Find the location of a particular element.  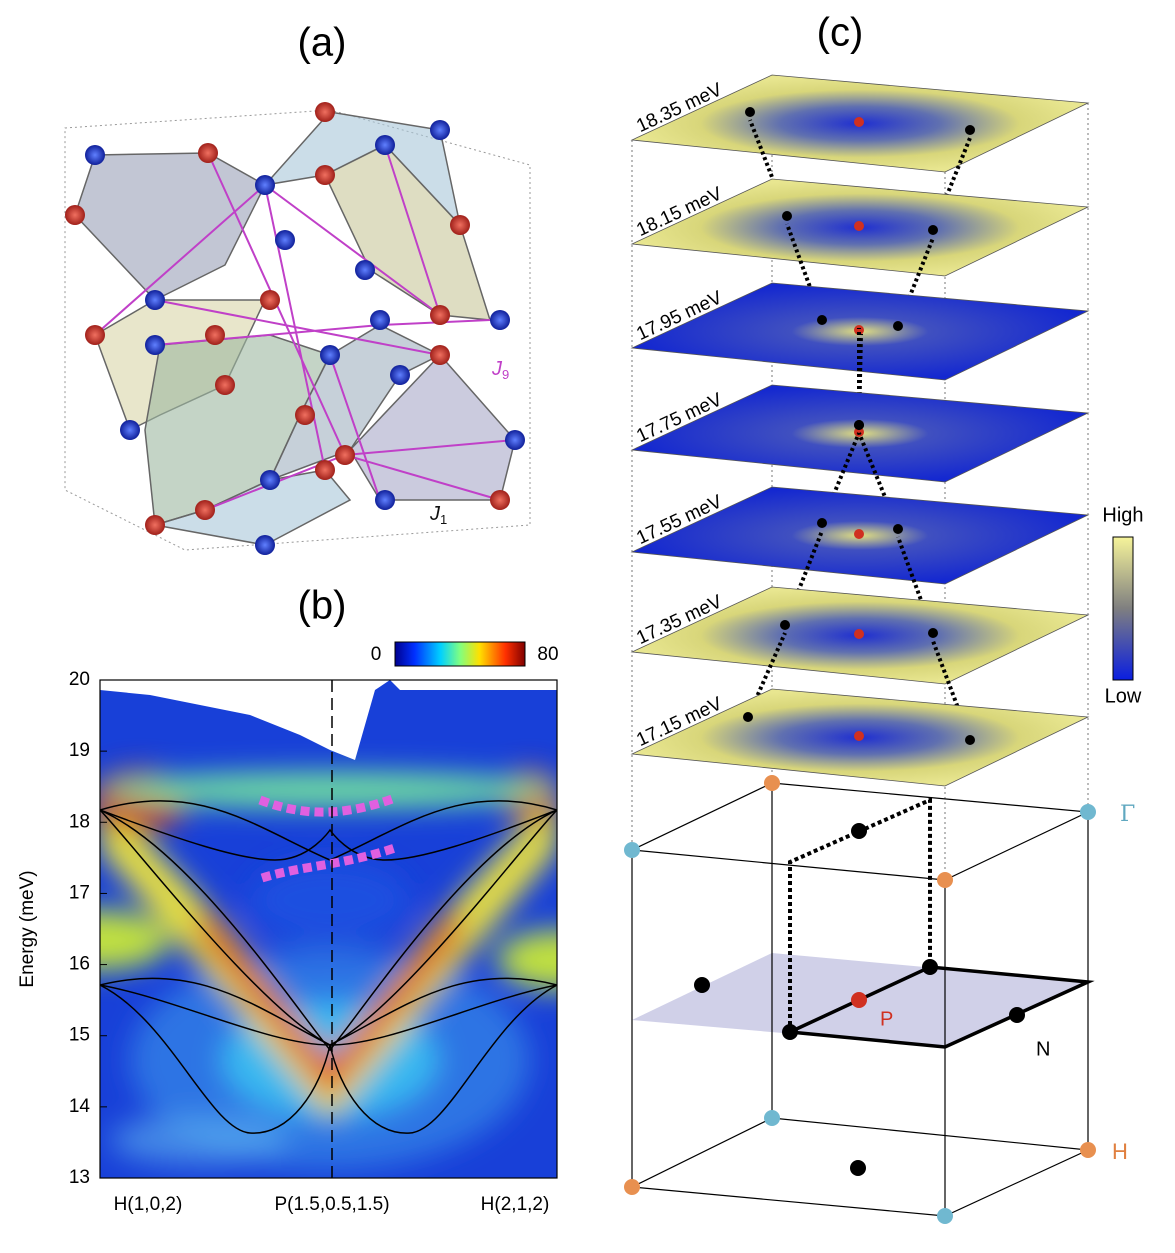

colorbar-label: 80 is located at coordinates (547, 654).